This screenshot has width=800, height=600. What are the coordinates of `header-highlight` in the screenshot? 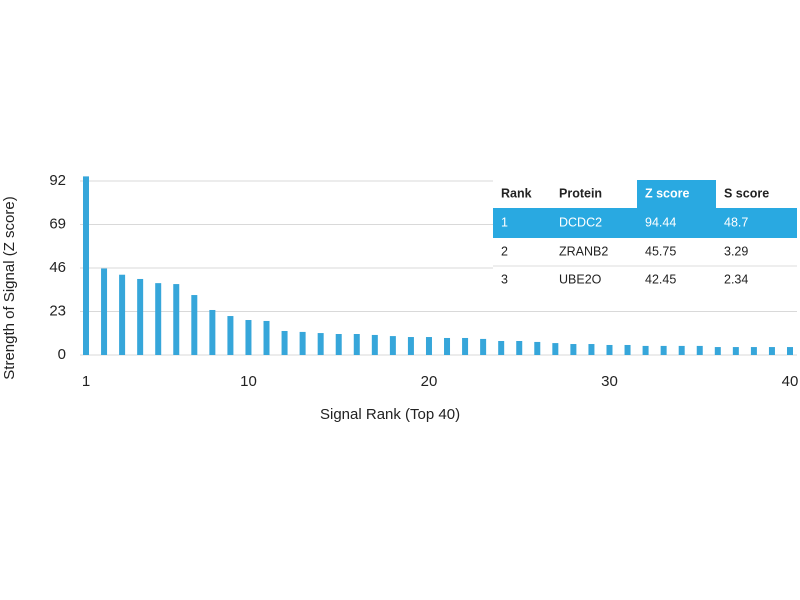 It's located at (676, 194).